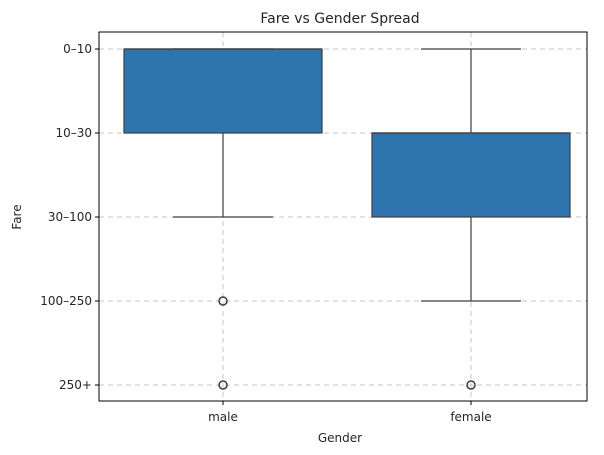 This screenshot has height=455, width=604. Describe the element at coordinates (339, 19) in the screenshot. I see `chart-title: Fare vs Gender Spread` at that location.